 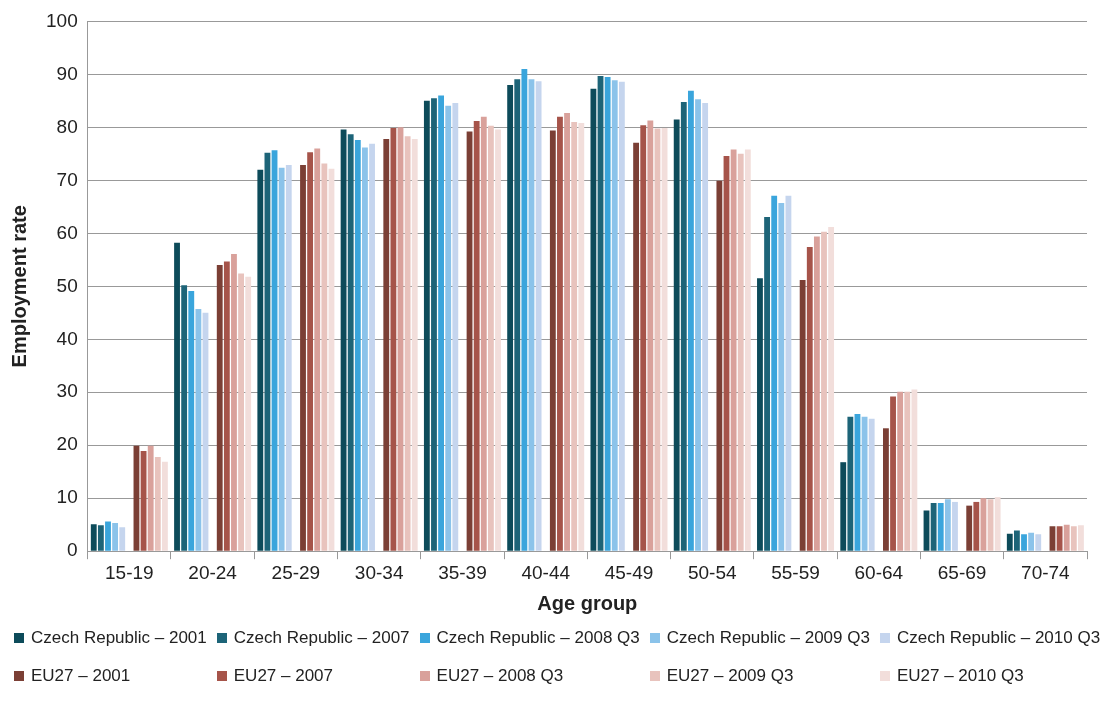 What do you see at coordinates (72, 550) in the screenshot?
I see `y-tick-label: 0` at bounding box center [72, 550].